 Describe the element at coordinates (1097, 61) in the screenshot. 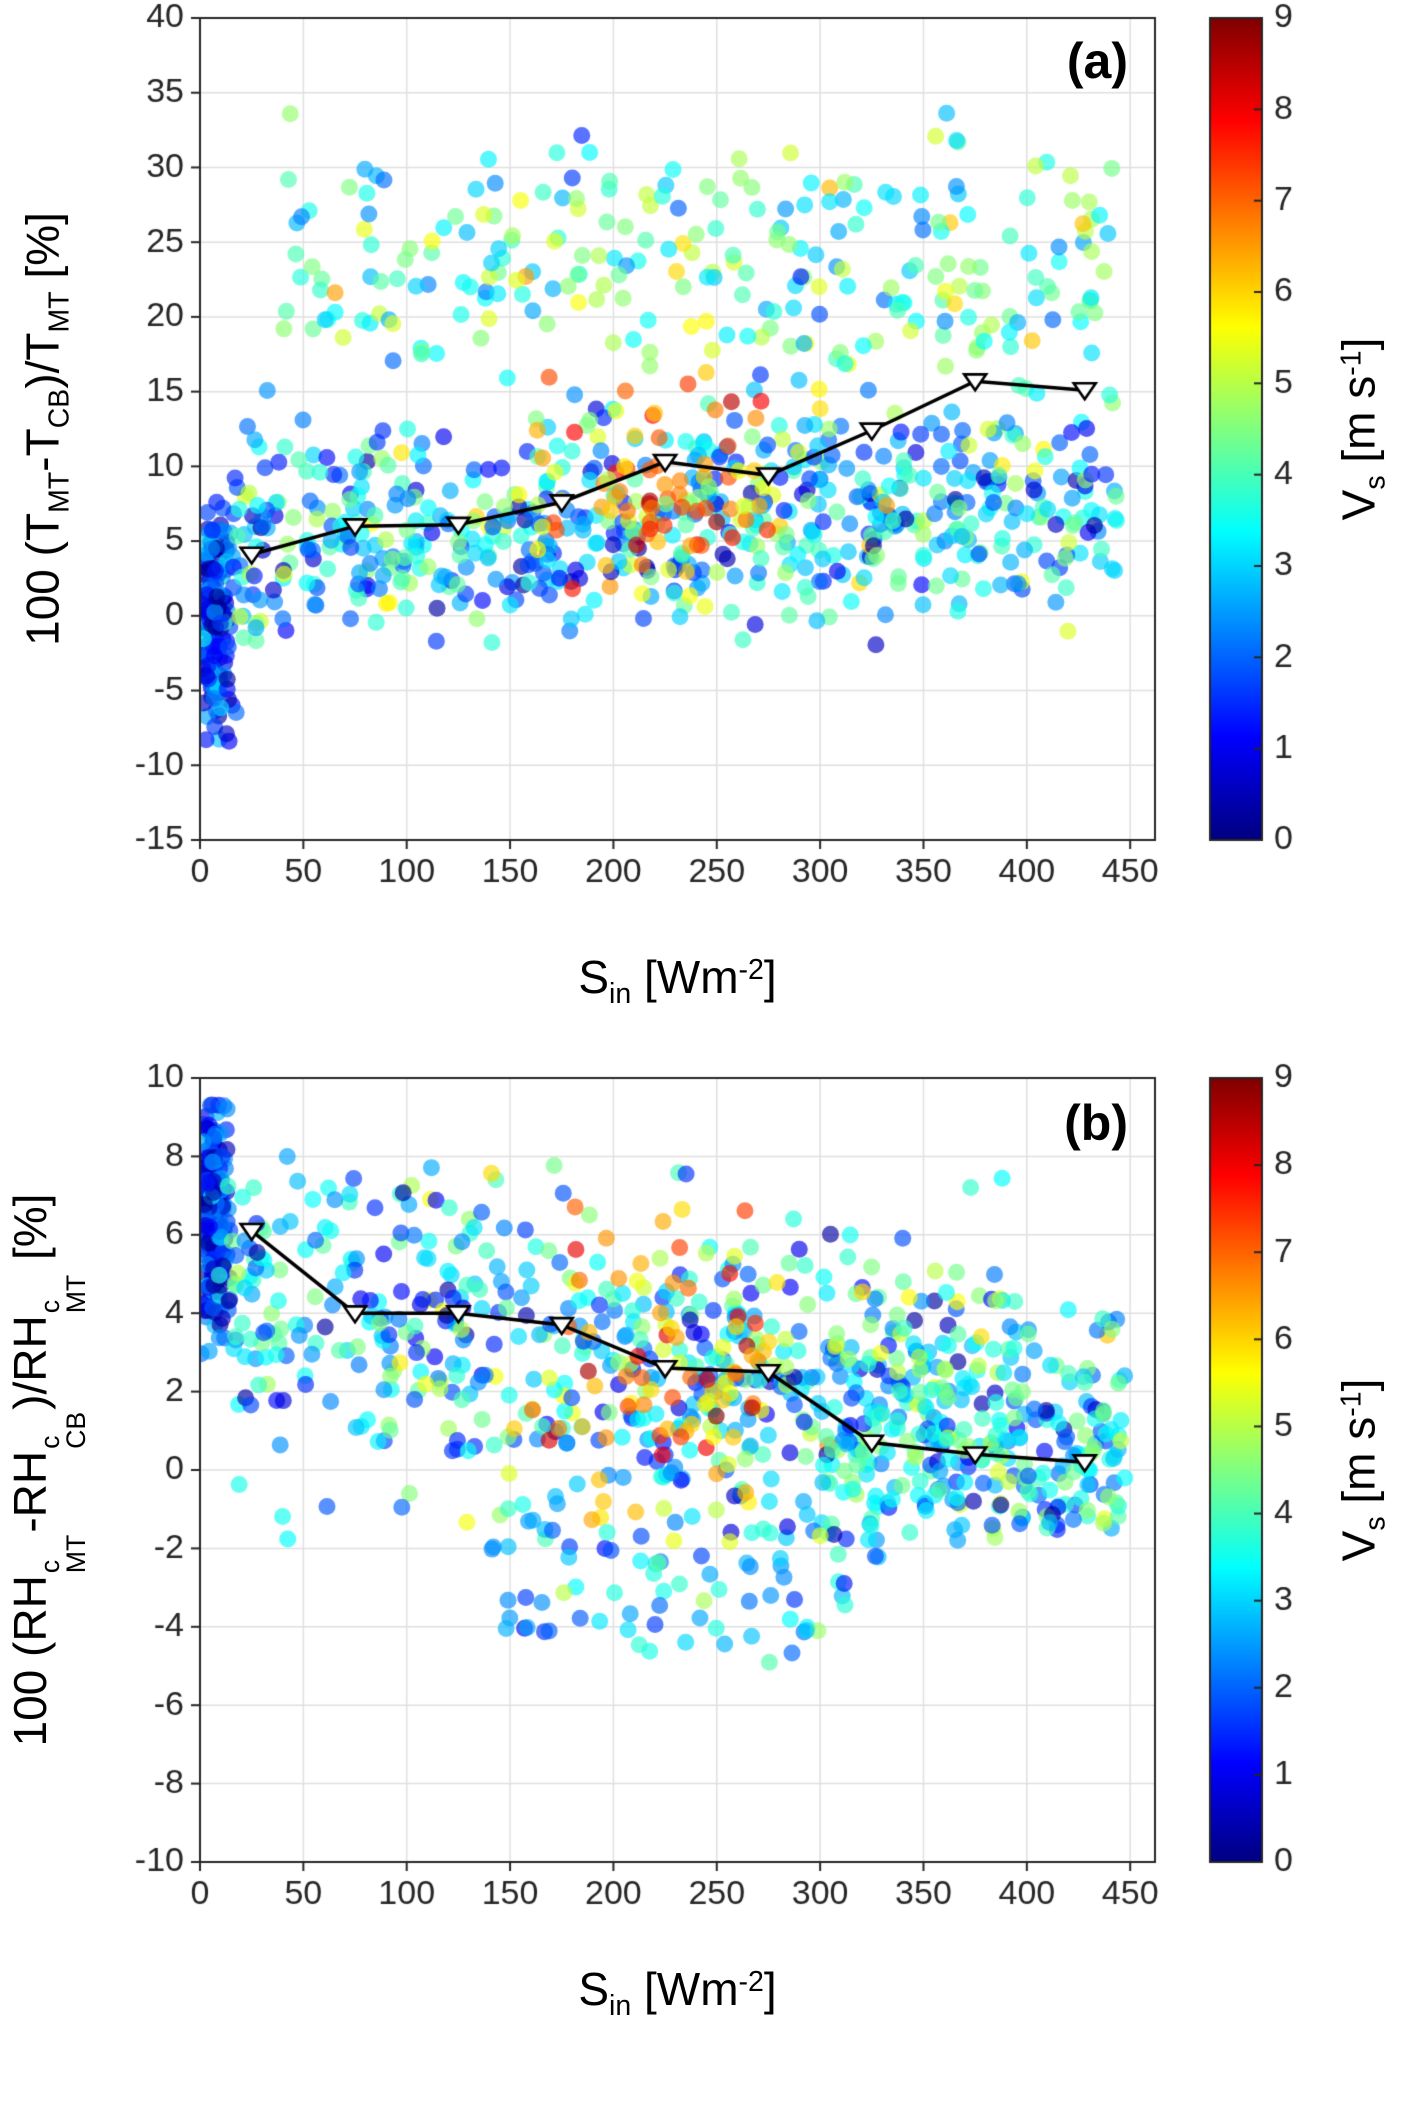

I see `panel-a-letter: (a)` at that location.